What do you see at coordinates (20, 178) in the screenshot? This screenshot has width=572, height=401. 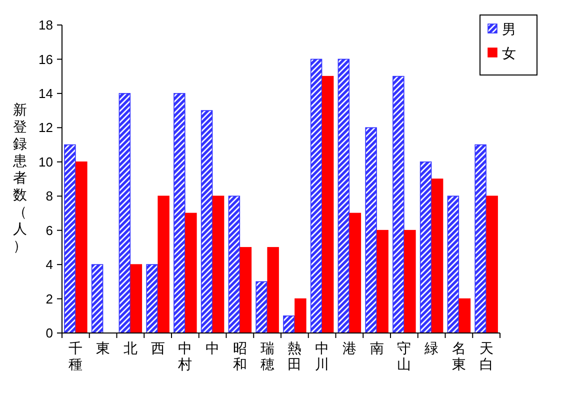 I see `text: 新登録患者数（人）` at bounding box center [20, 178].